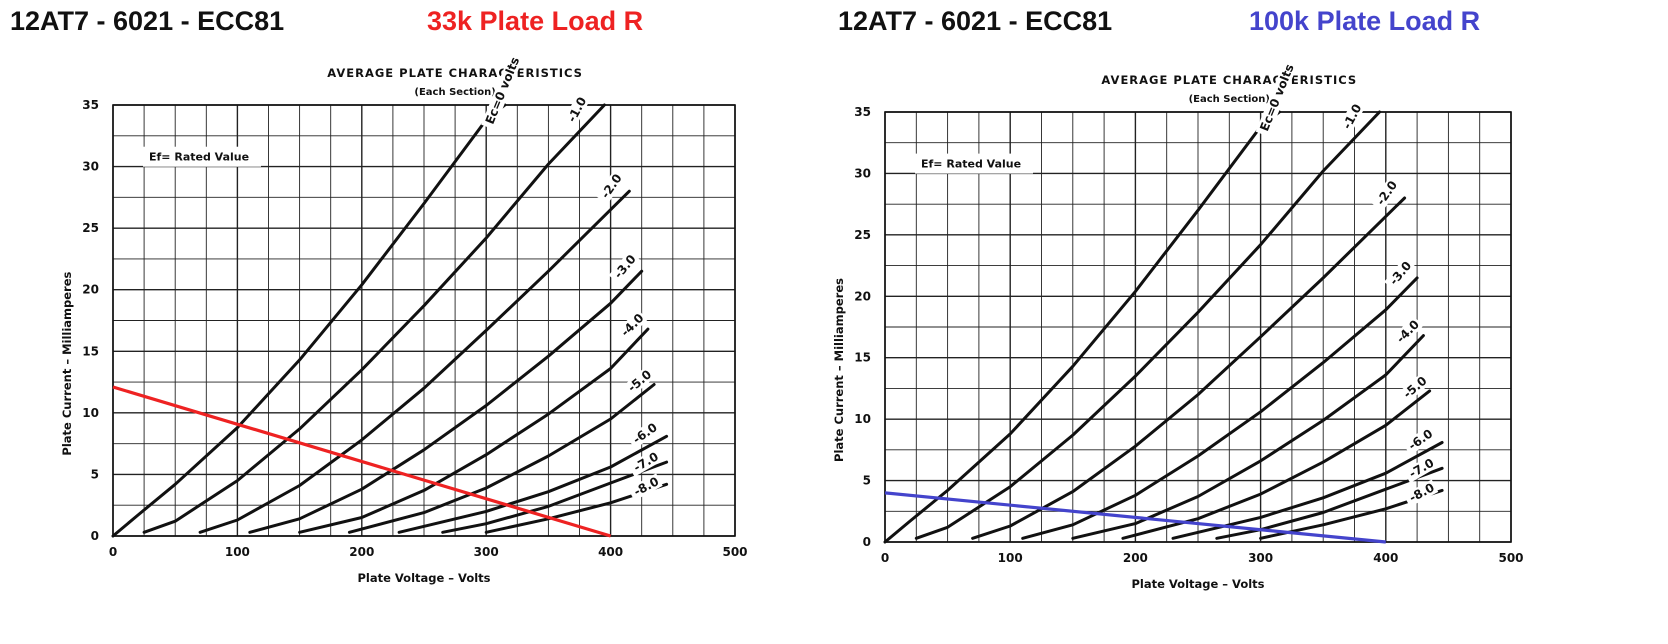 The width and height of the screenshot is (1668, 644). What do you see at coordinates (1229, 80) in the screenshot?
I see `chart-title: AVERAGE PLATE CHARACTERISTICS` at bounding box center [1229, 80].